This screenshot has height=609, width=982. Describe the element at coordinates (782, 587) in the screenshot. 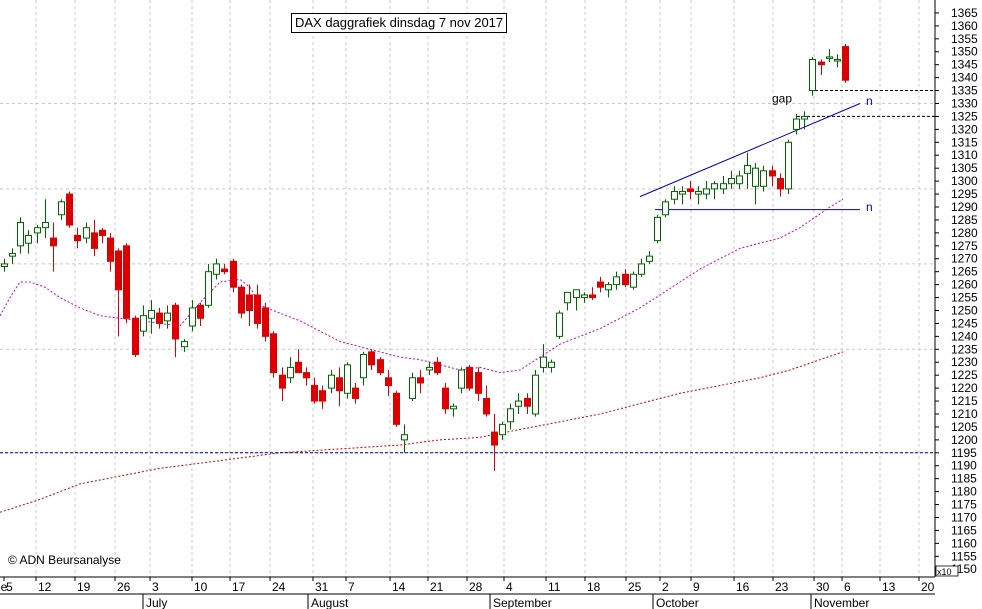

I see `x-tick-label: 23` at that location.